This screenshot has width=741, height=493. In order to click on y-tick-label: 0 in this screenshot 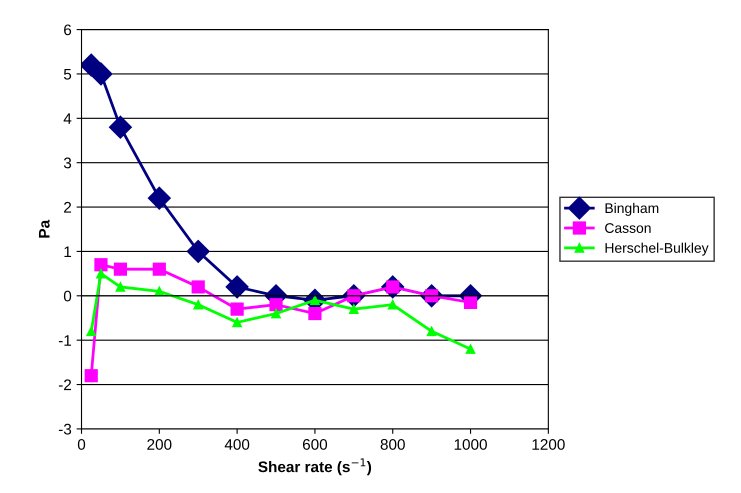, I will do `click(68, 296)`.